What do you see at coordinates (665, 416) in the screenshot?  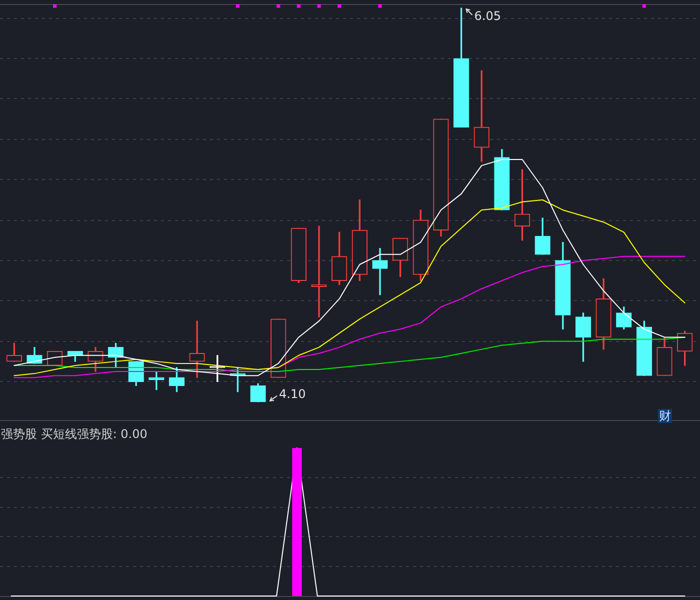 I see `annotation: 财` at bounding box center [665, 416].